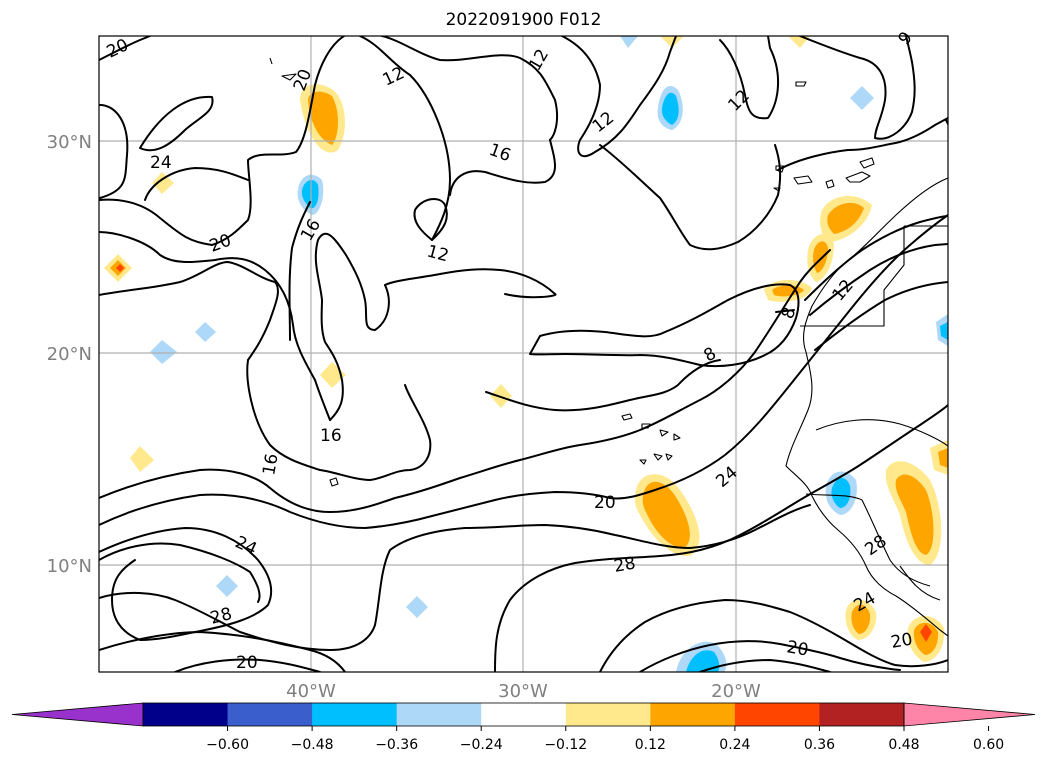 The width and height of the screenshot is (1047, 765). What do you see at coordinates (523, 691) in the screenshot?
I see `lon-label-30w: 30°W` at bounding box center [523, 691].